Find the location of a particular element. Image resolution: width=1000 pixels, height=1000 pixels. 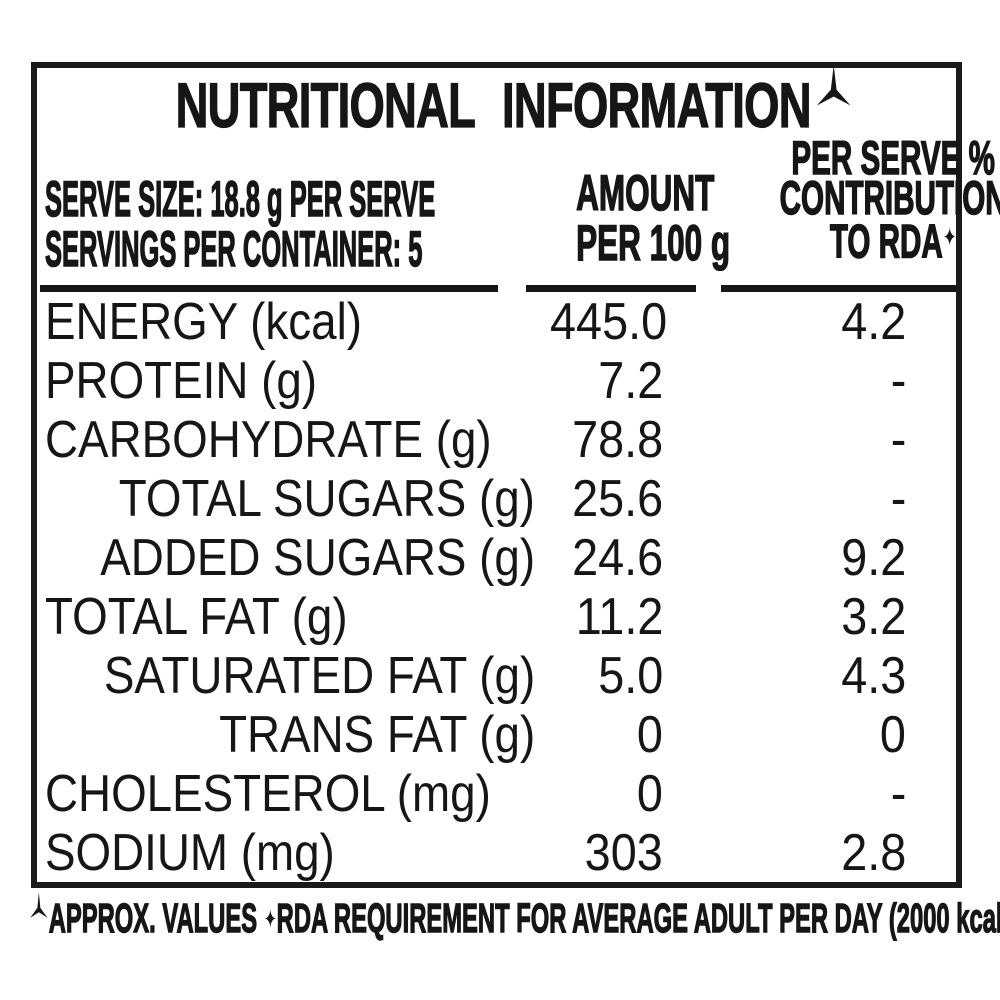

table-row-energy: ENERGY (kcal) 445.0 4.2 is located at coordinates (496, 321).